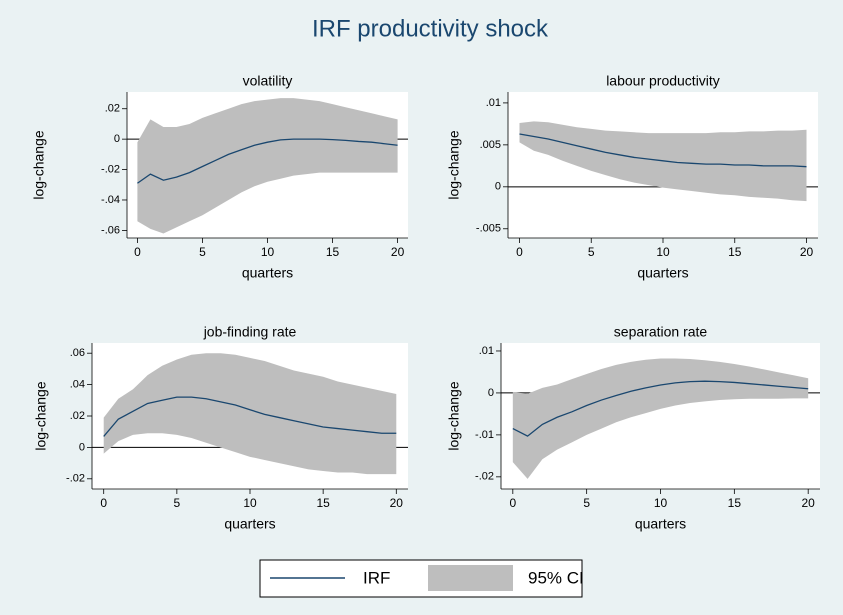 Image resolution: width=843 pixels, height=615 pixels. What do you see at coordinates (484, 435) in the screenshot?
I see `y-tick-label: -.01` at bounding box center [484, 435].